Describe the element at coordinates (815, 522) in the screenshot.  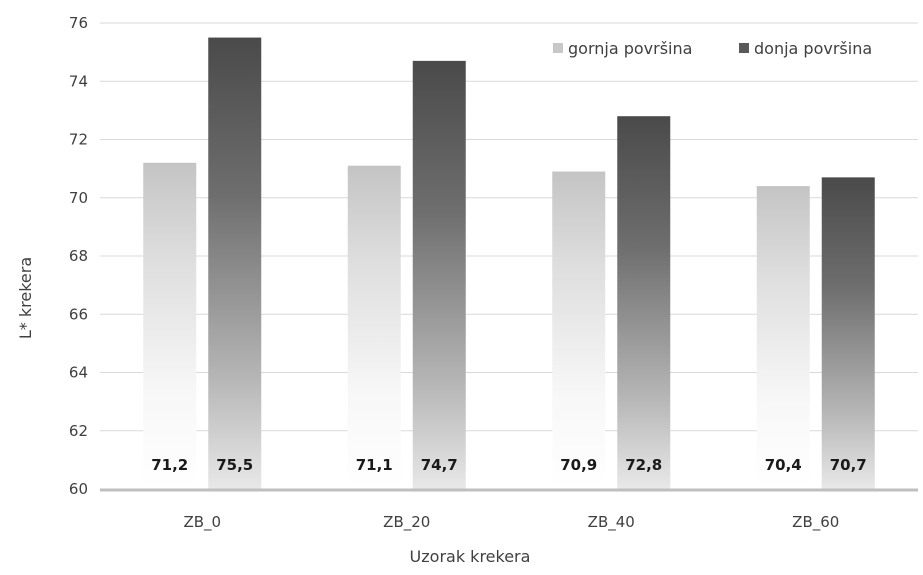
I see `x-tick-label-zb-60: ZB_60` at that location.